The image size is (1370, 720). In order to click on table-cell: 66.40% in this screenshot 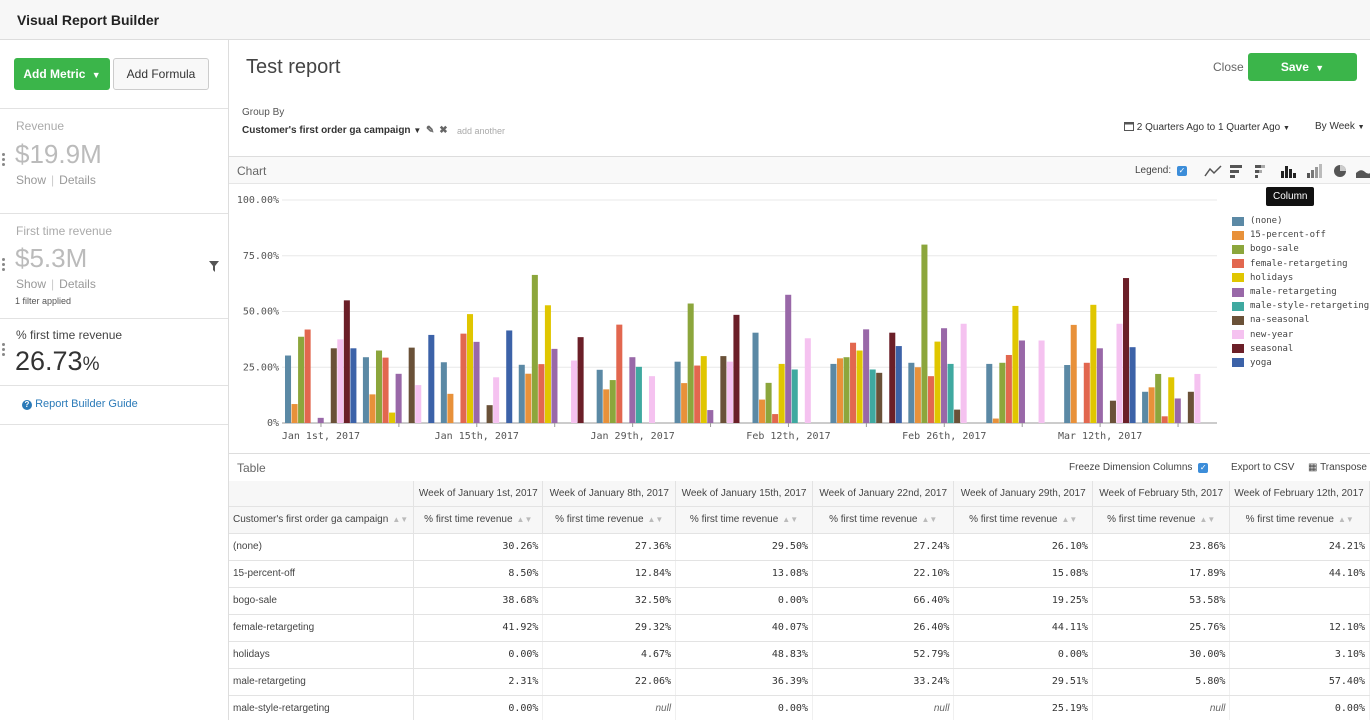, I will do `click(883, 601)`.